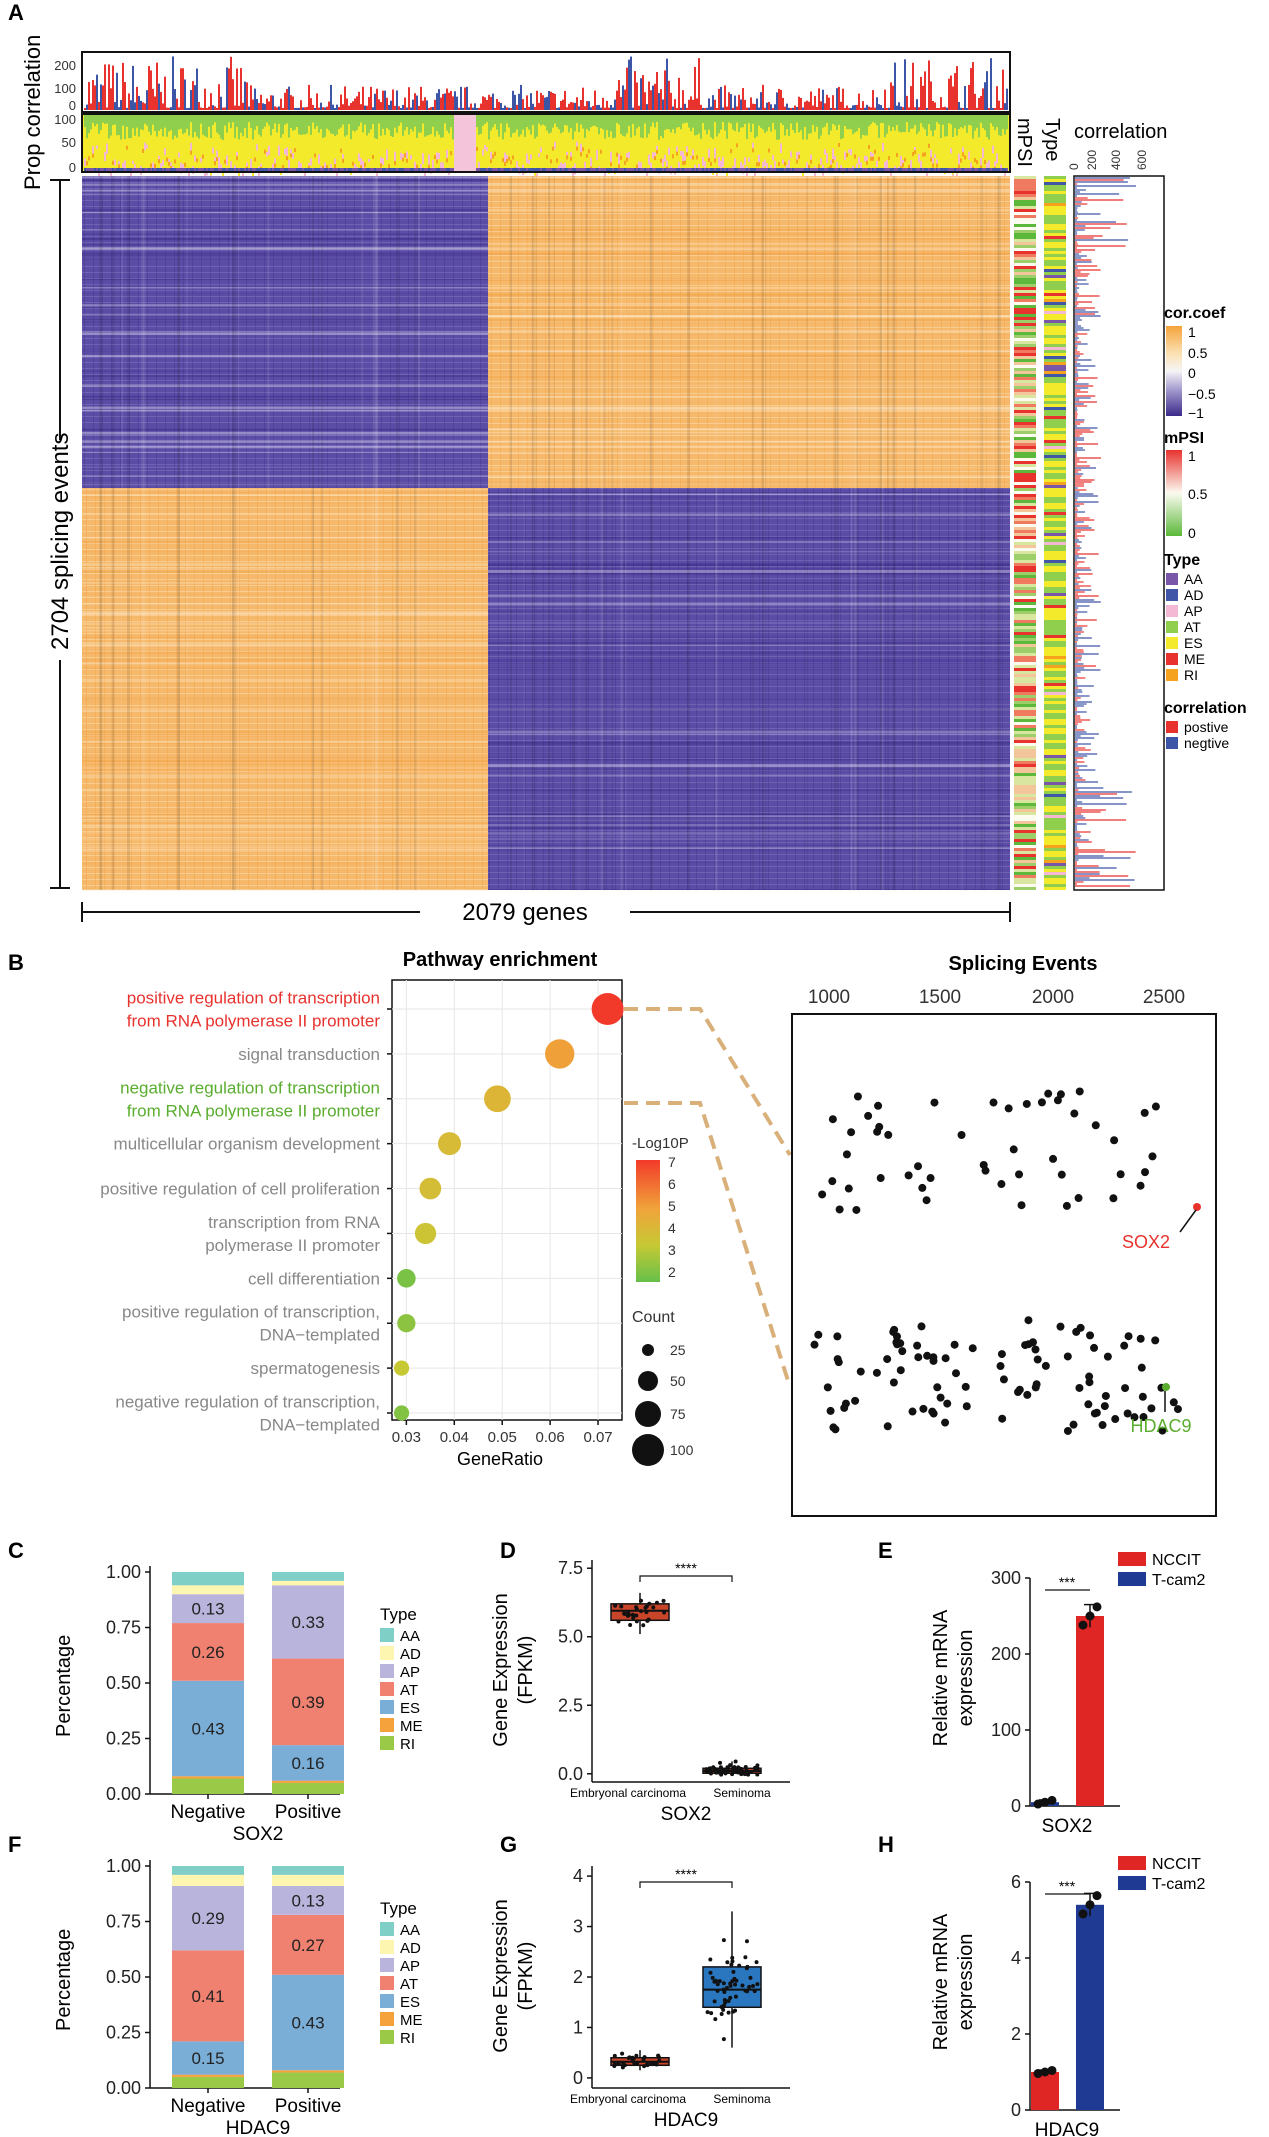 This screenshot has height=2137, width=1269. What do you see at coordinates (410, 1708) in the screenshot?
I see `legend-label-es: ES` at bounding box center [410, 1708].